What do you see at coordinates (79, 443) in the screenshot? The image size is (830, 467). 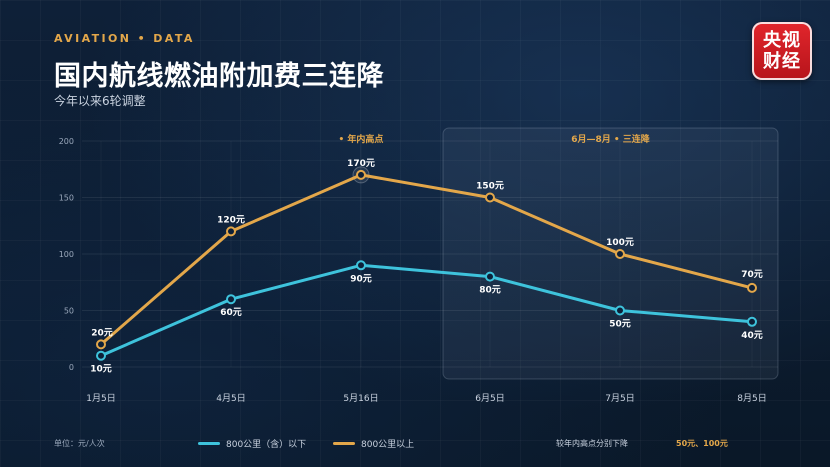 I see `unit-label: 单位：元/人次` at bounding box center [79, 443].